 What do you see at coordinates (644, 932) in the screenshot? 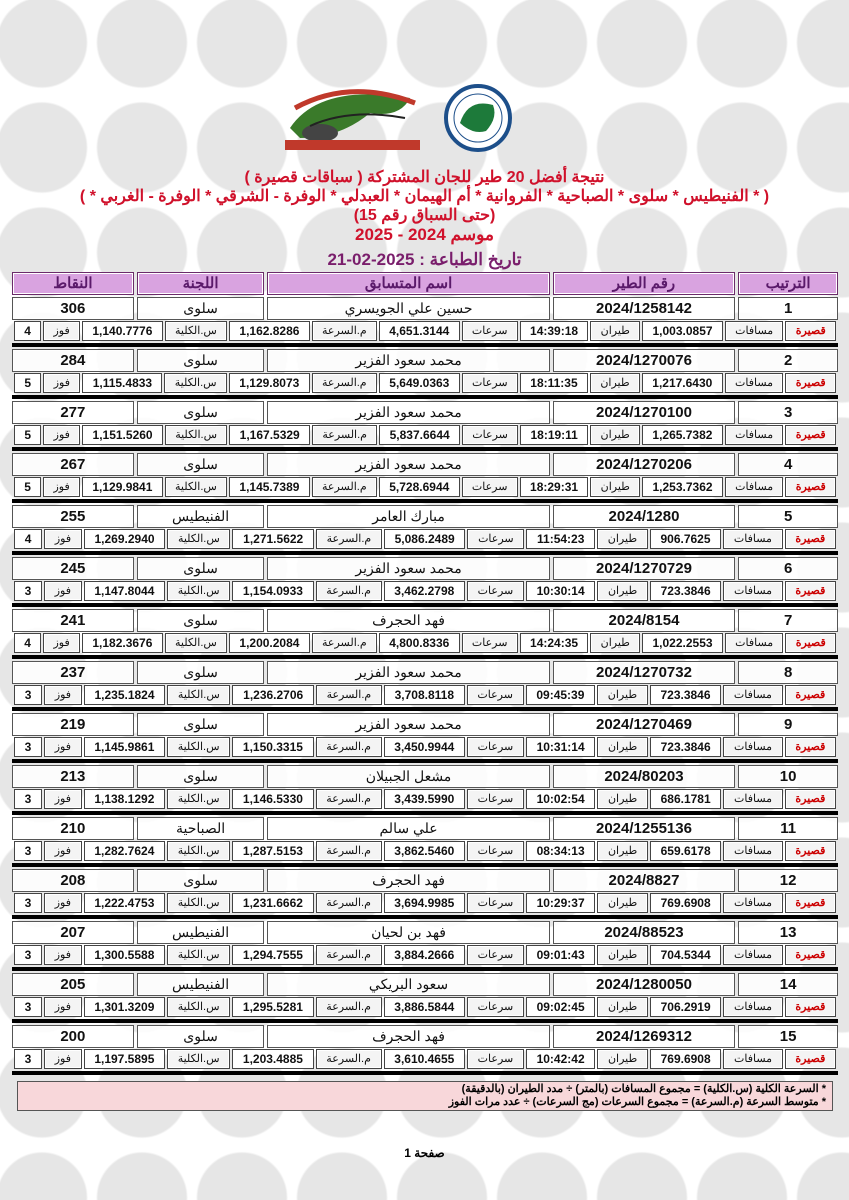
I see `ring-number-cell: 2024/88523` at bounding box center [644, 932].